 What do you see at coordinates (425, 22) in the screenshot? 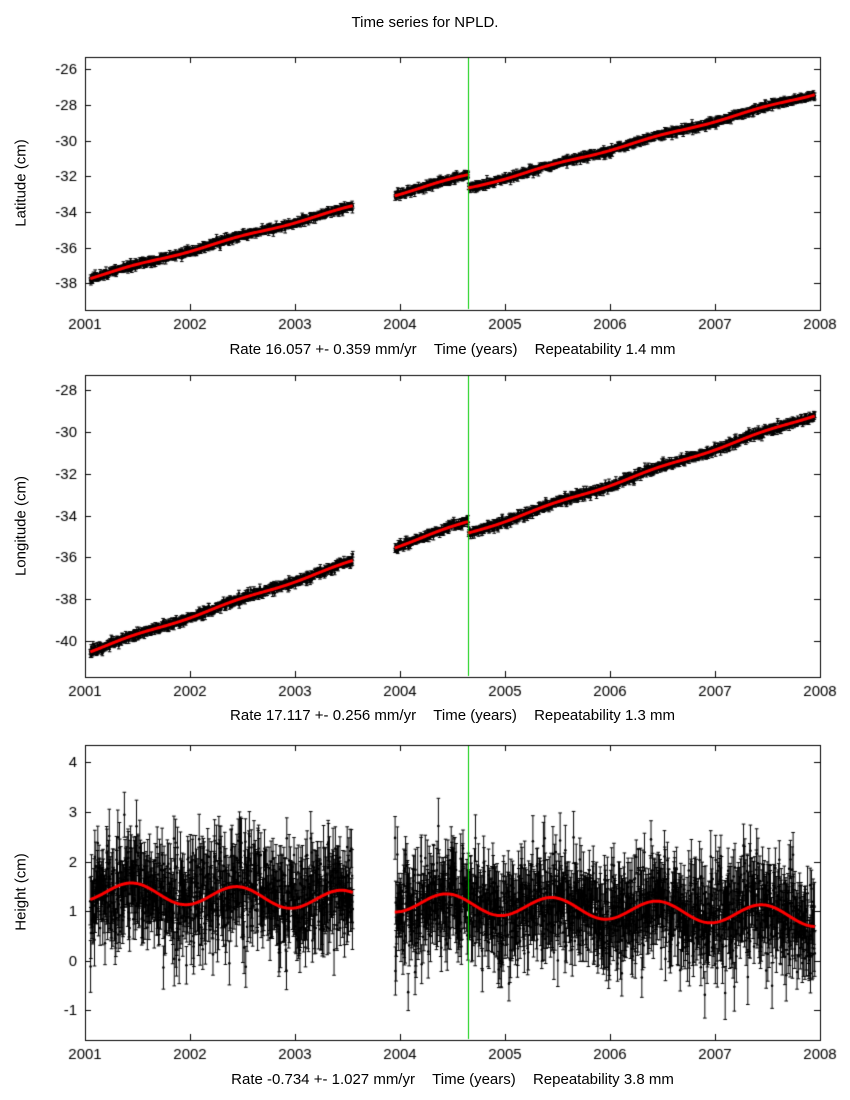
I see `chart-title: Time series for NPLD.` at bounding box center [425, 22].